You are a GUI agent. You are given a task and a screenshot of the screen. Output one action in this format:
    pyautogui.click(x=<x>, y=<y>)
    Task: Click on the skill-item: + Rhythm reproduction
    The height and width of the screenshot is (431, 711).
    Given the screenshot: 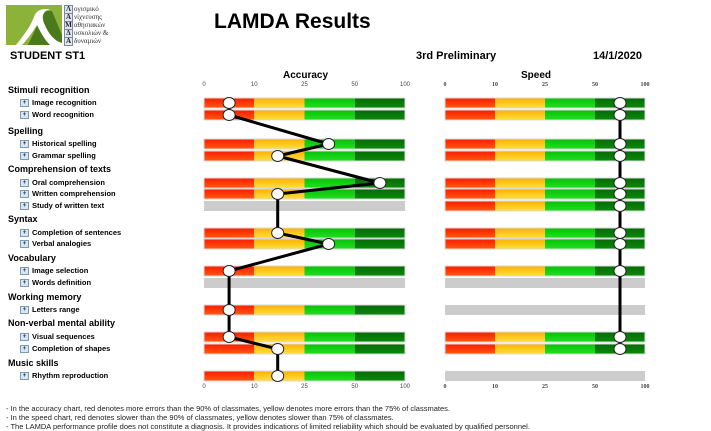 What is the action you would take?
    pyautogui.click(x=64, y=375)
    